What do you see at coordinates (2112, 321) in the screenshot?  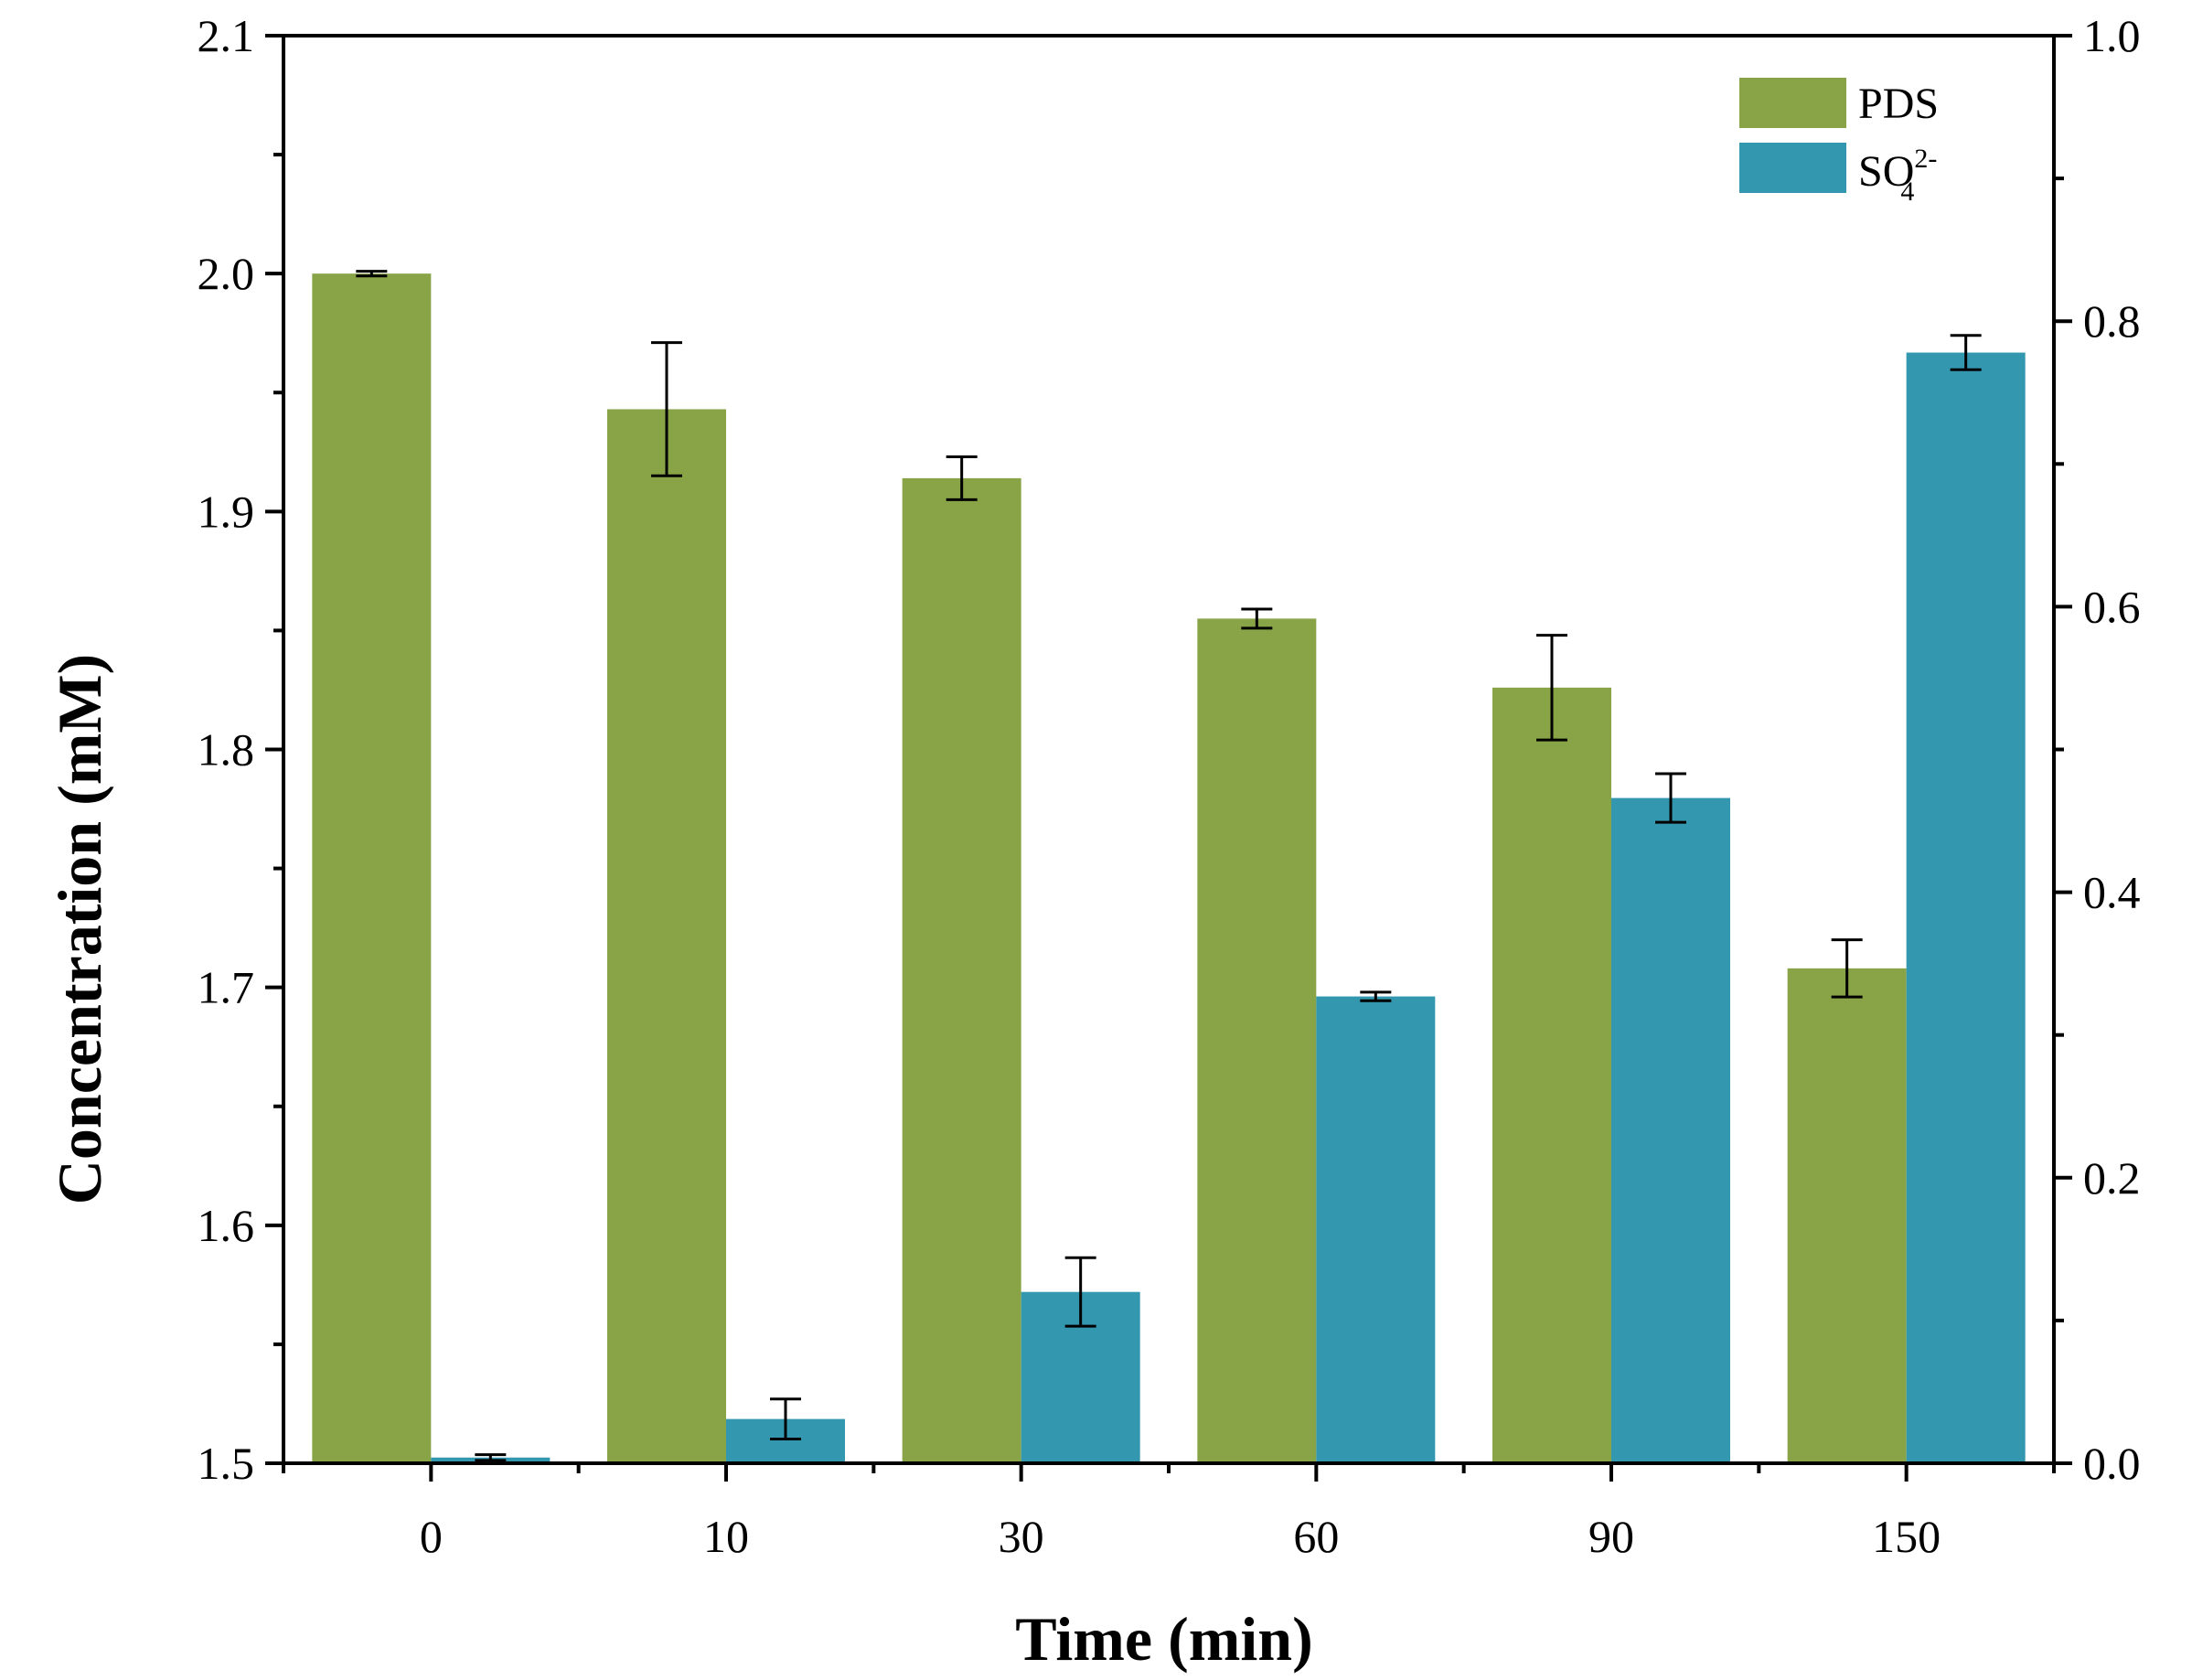 I see `y-tick-label-right: 0.8` at bounding box center [2112, 321].